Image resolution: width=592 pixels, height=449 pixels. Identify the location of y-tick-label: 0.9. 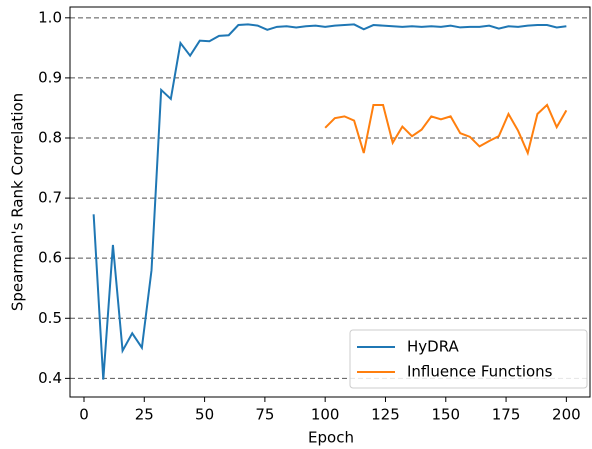
(50, 77).